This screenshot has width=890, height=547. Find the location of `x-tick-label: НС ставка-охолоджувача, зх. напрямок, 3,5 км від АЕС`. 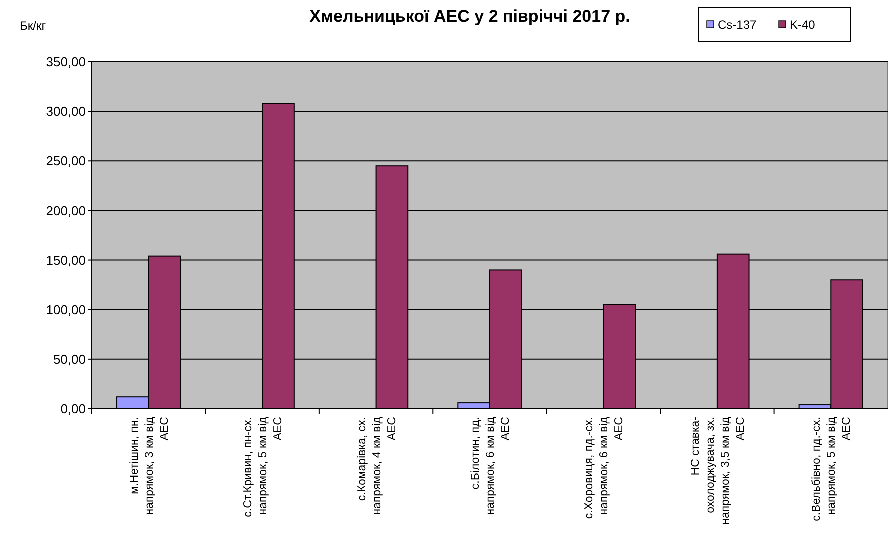

x-tick-label: НС ставка-охолоджувача, зх. напрямок, 3,5 км від АЕС is located at coordinates (718, 470).